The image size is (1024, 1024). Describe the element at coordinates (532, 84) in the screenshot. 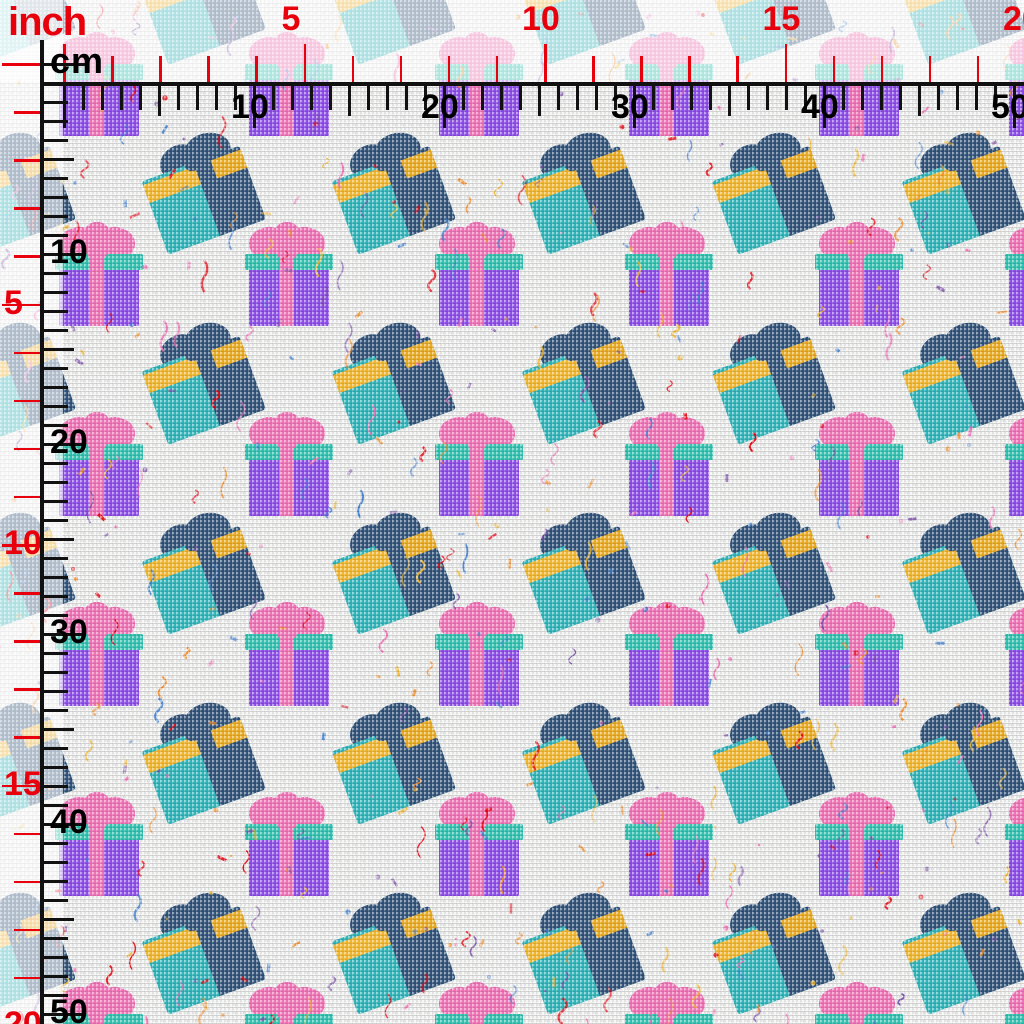

I see `top-ruler-axis` at that location.